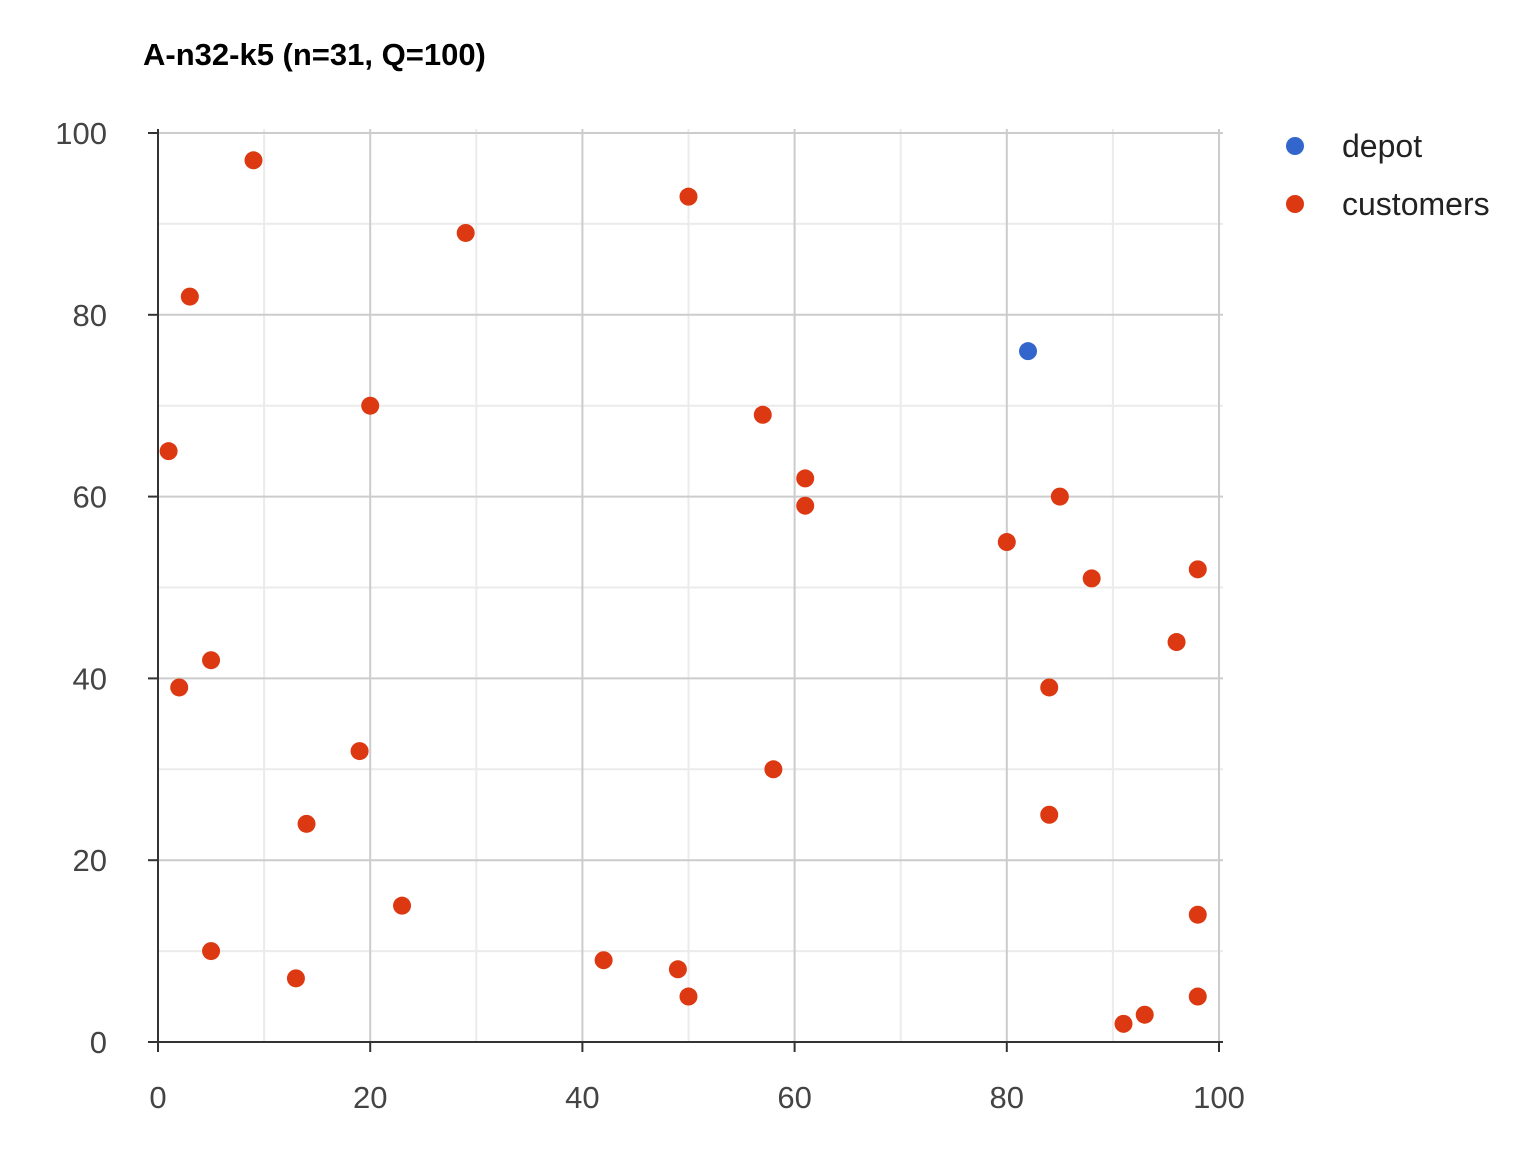  What do you see at coordinates (794, 1097) in the screenshot?
I see `x-tick-label: 60` at bounding box center [794, 1097].